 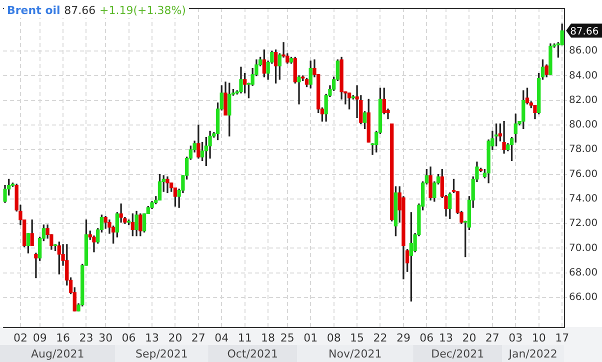 What do you see at coordinates (583, 174) in the screenshot?
I see `y-tick-label: 76.00` at bounding box center [583, 174].